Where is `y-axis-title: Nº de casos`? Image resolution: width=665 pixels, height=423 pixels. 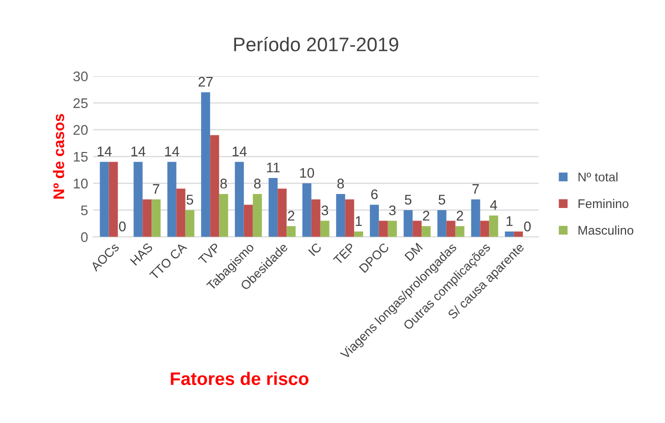
y-axis-title: Nº de casos is located at coordinates (58, 156).